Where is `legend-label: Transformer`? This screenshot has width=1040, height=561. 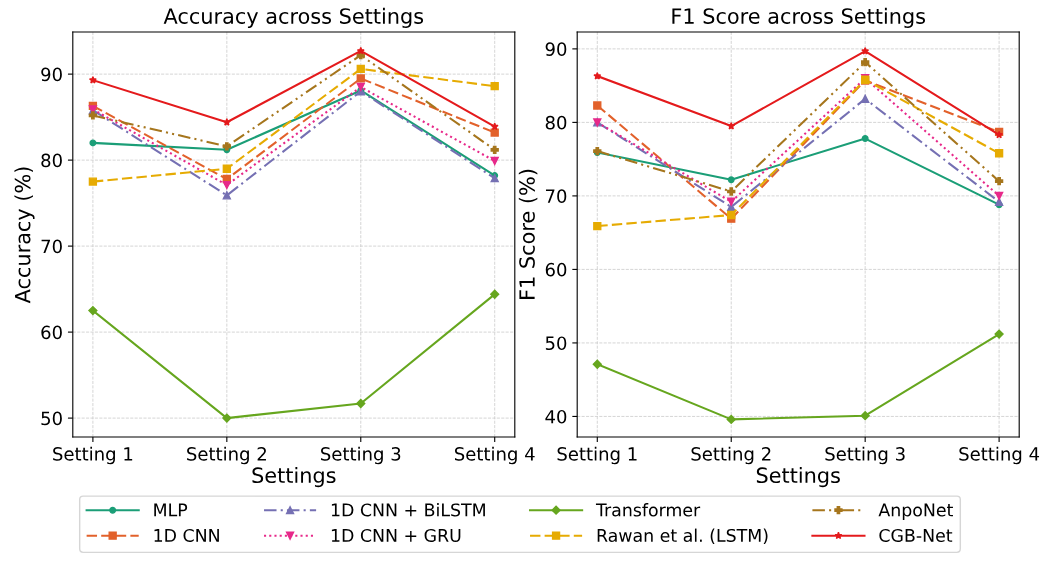 legend-label: Transformer is located at coordinates (648, 510).